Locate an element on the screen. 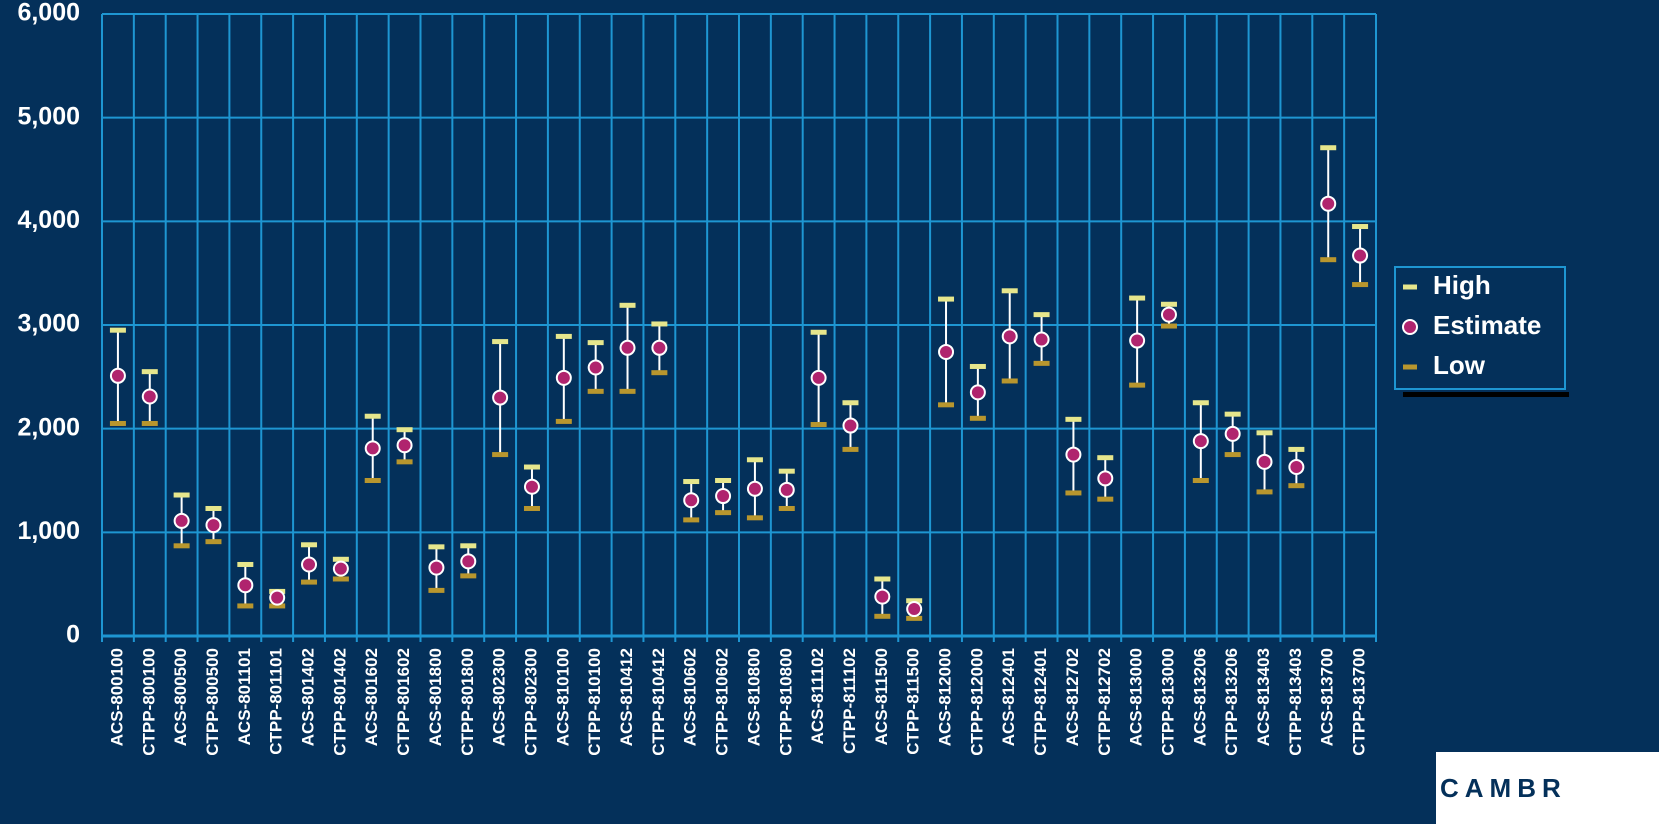 This screenshot has height=824, width=1659. x-tick-label: ACS-800500 is located at coordinates (180, 697).